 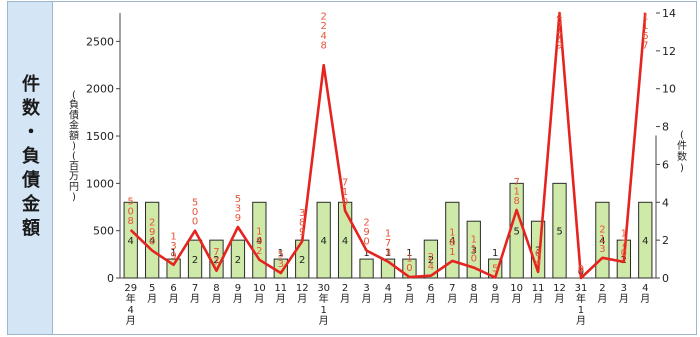 I want to click on y-tick-label-right: 6, so click(x=665, y=164).